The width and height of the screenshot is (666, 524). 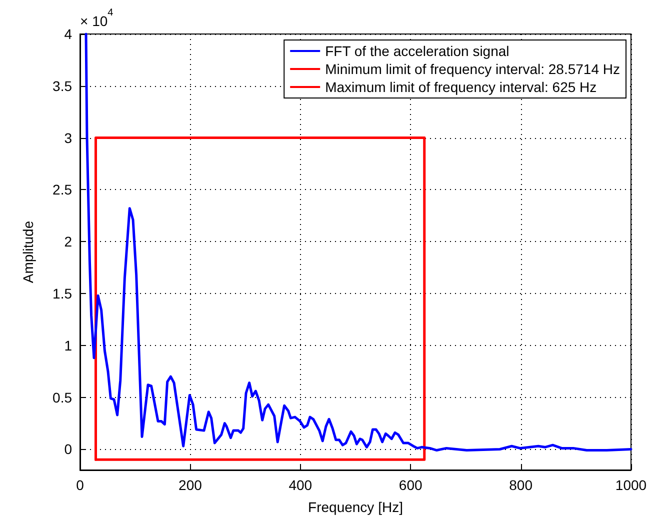 What do you see at coordinates (68, 242) in the screenshot?
I see `y-tick-label: 2` at bounding box center [68, 242].